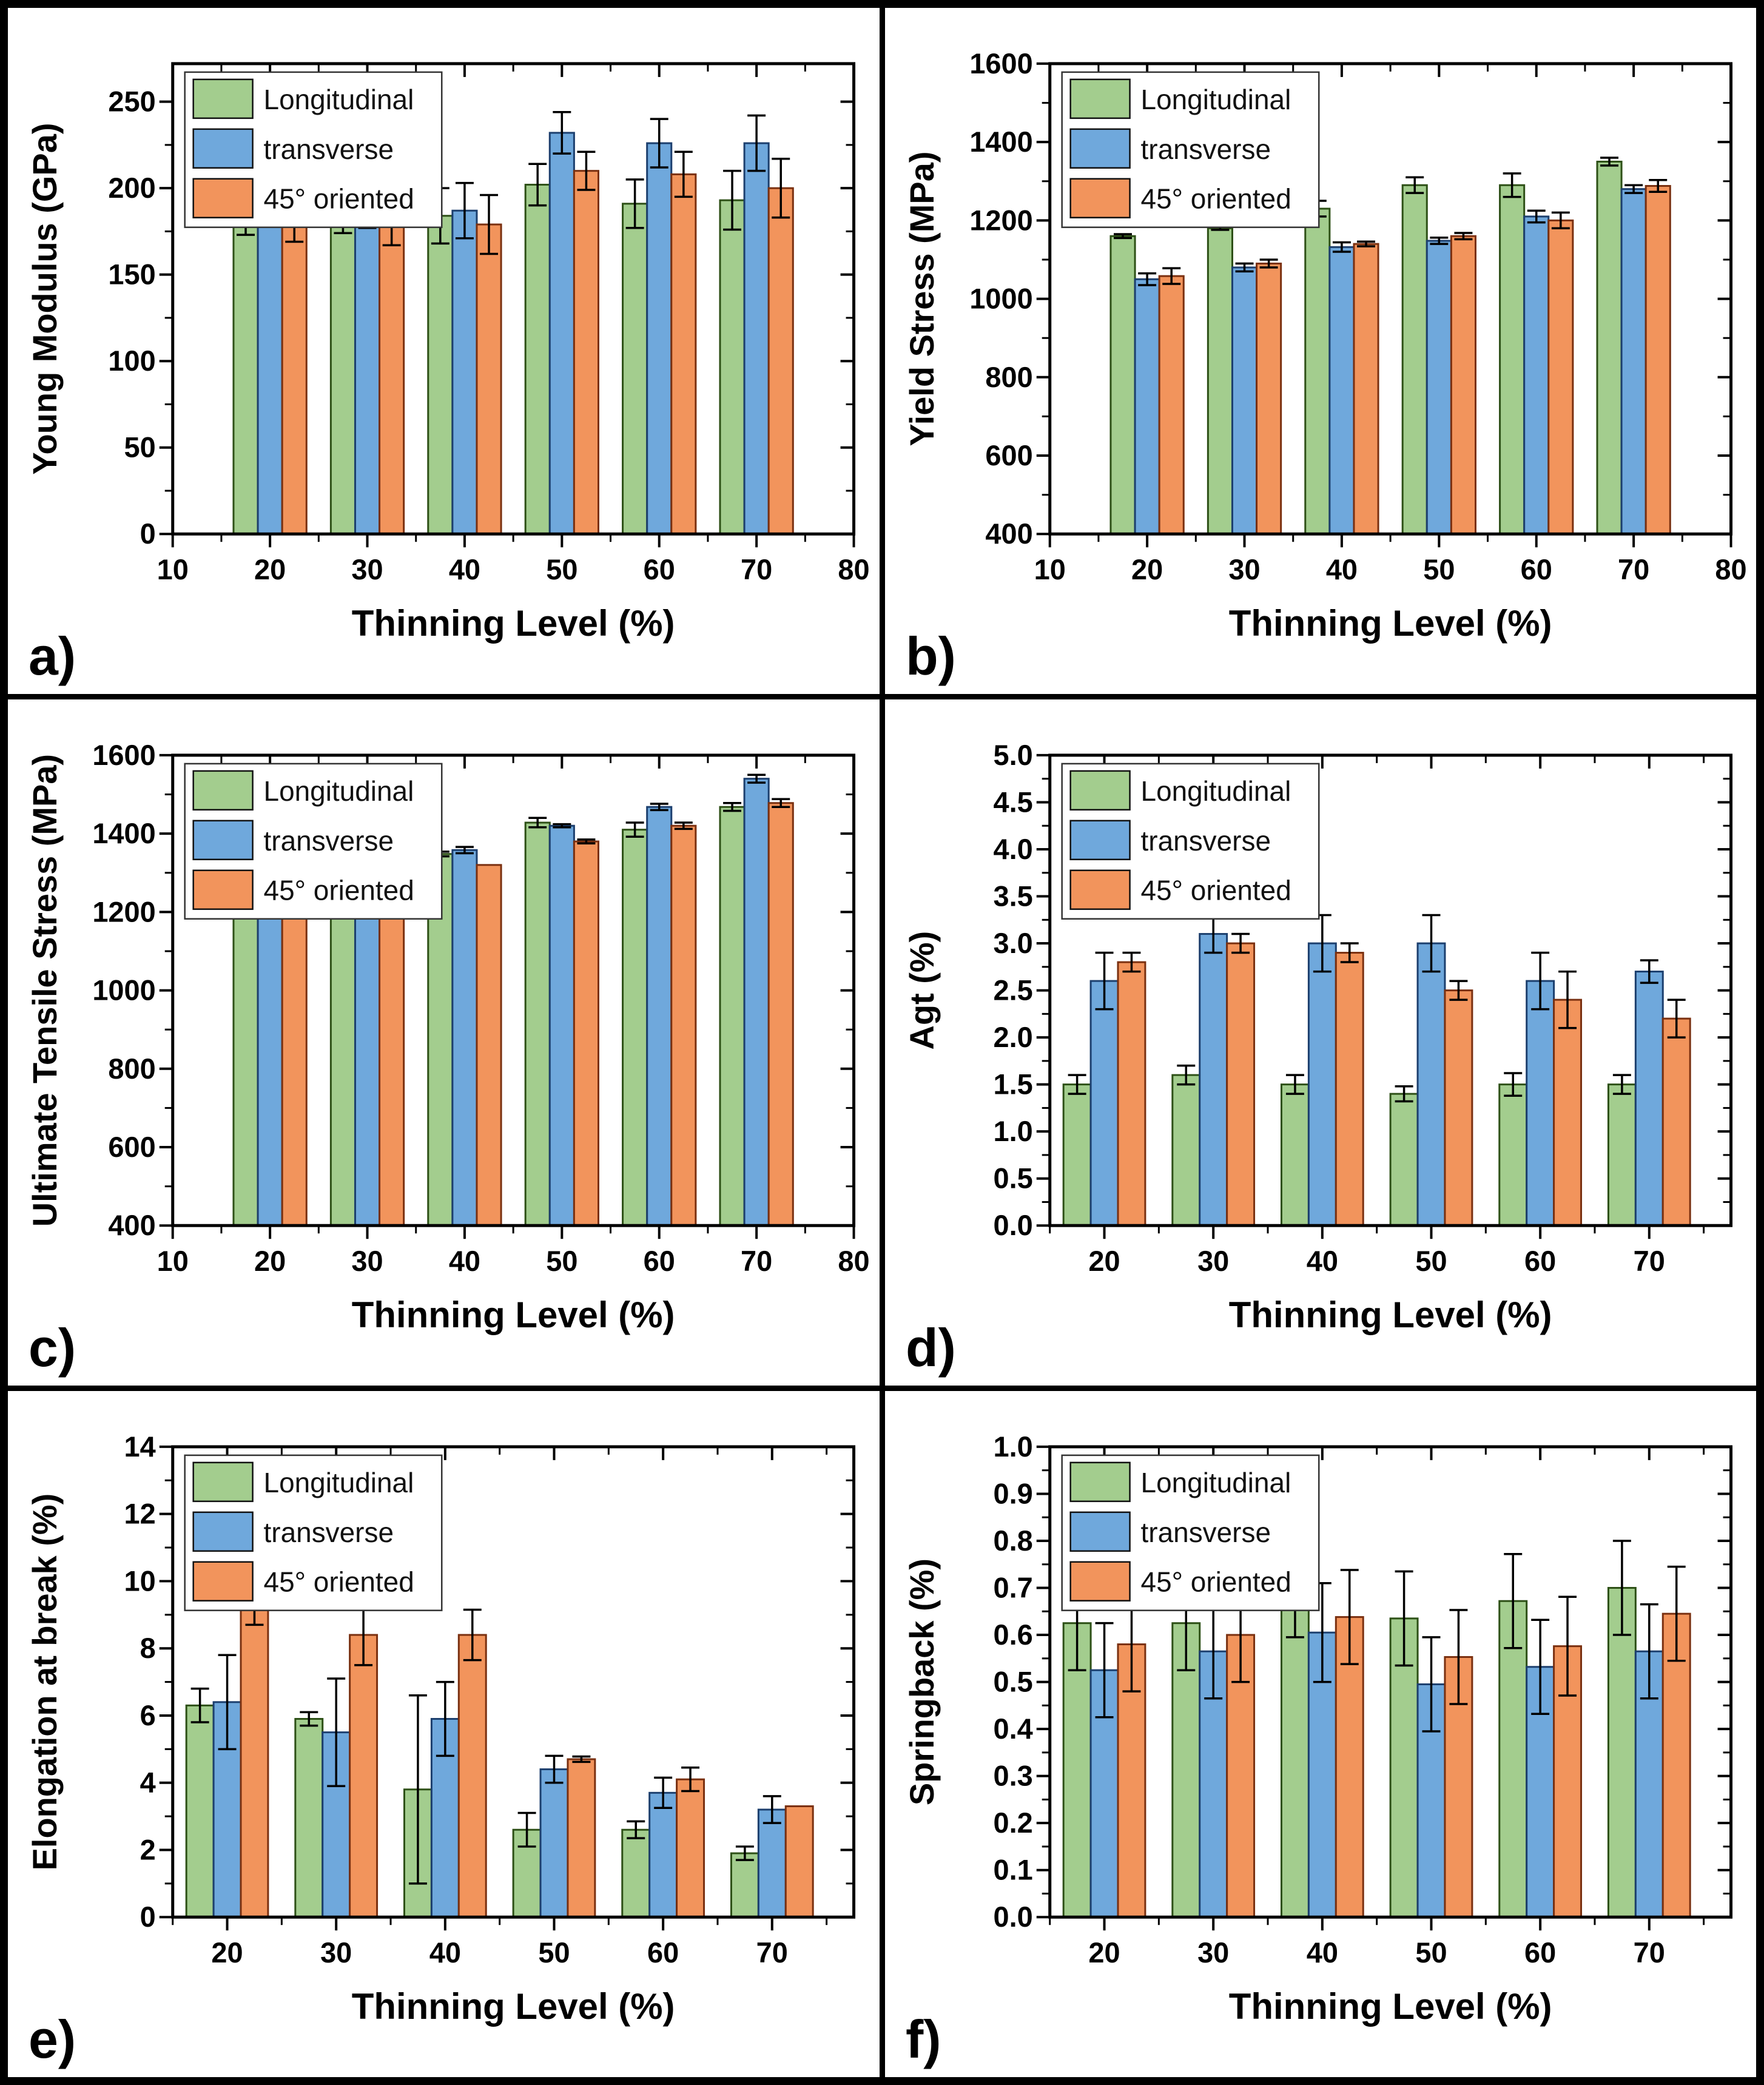  I want to click on y-tick-label: 1600, so click(123, 755).